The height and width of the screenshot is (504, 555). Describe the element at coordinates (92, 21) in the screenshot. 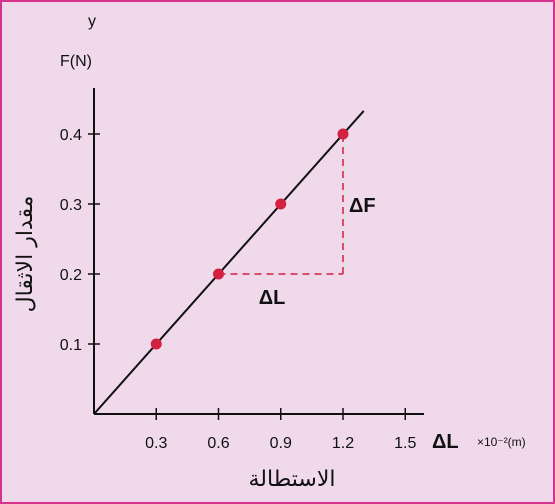

I see `y-axis-letter: y` at that location.